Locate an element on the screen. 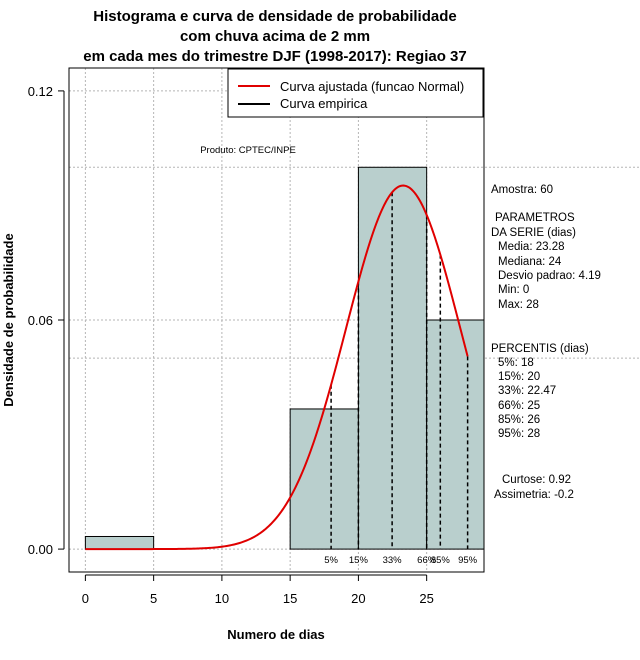  amostra-text: Amostra: 60 is located at coordinates (522, 190).